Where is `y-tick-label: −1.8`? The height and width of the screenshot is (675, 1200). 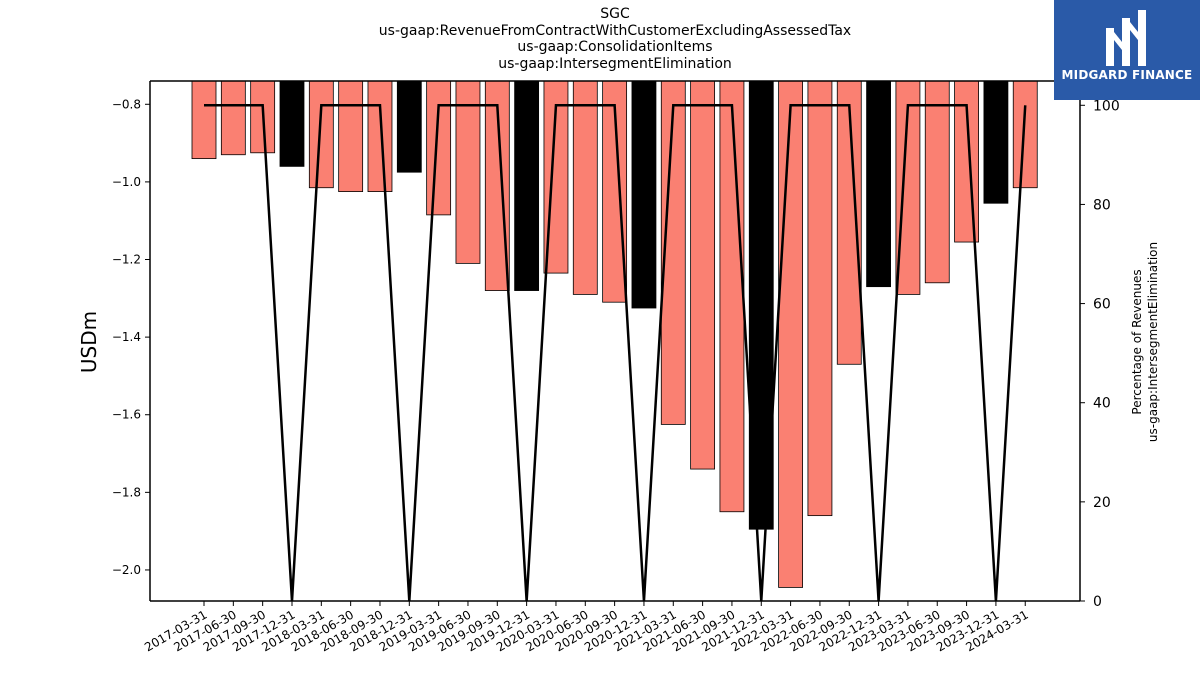 y-tick-label: −1.8 is located at coordinates (126, 492).